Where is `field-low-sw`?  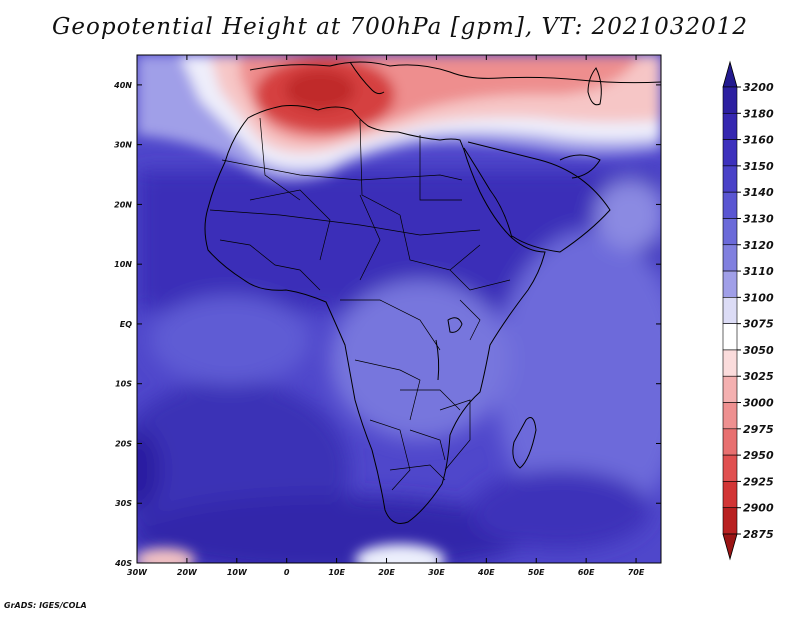
field-low-sw is located at coordinates (166, 555).